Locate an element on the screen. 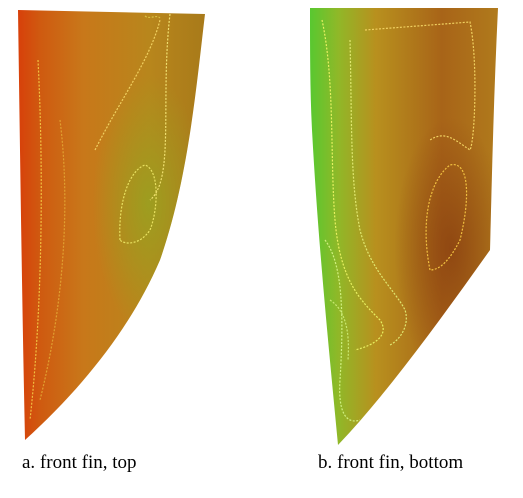  panel-caption: a. front fin, top is located at coordinates (79, 462).